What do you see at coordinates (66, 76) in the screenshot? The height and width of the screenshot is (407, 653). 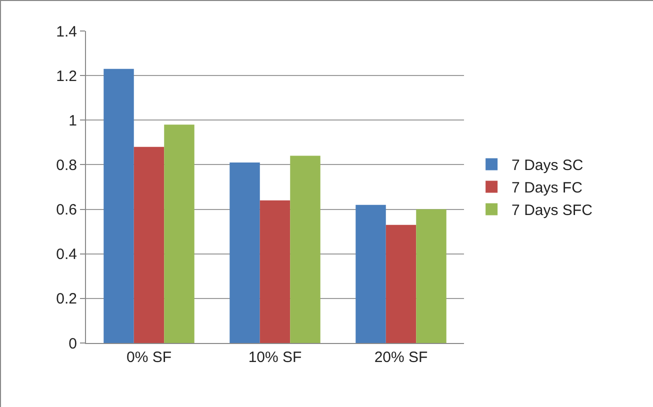 I see `y-tick-label: 1.2` at bounding box center [66, 76].